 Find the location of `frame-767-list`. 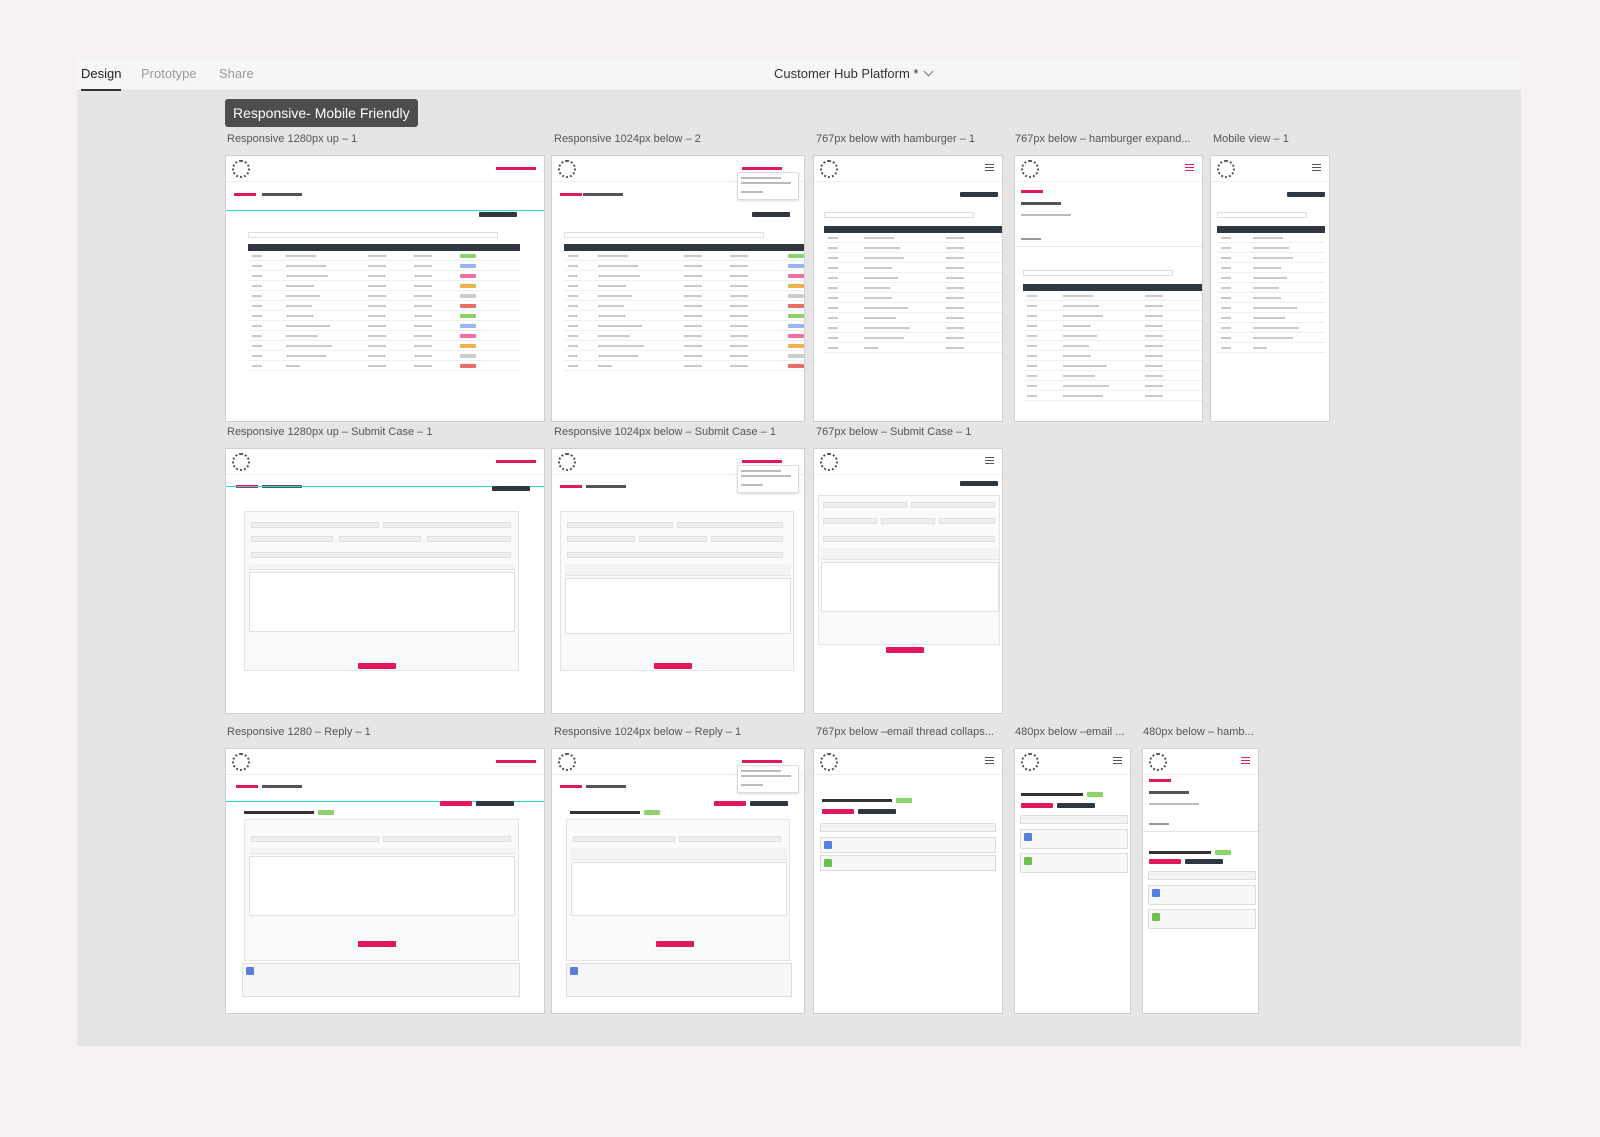

frame-767-list is located at coordinates (908, 288).